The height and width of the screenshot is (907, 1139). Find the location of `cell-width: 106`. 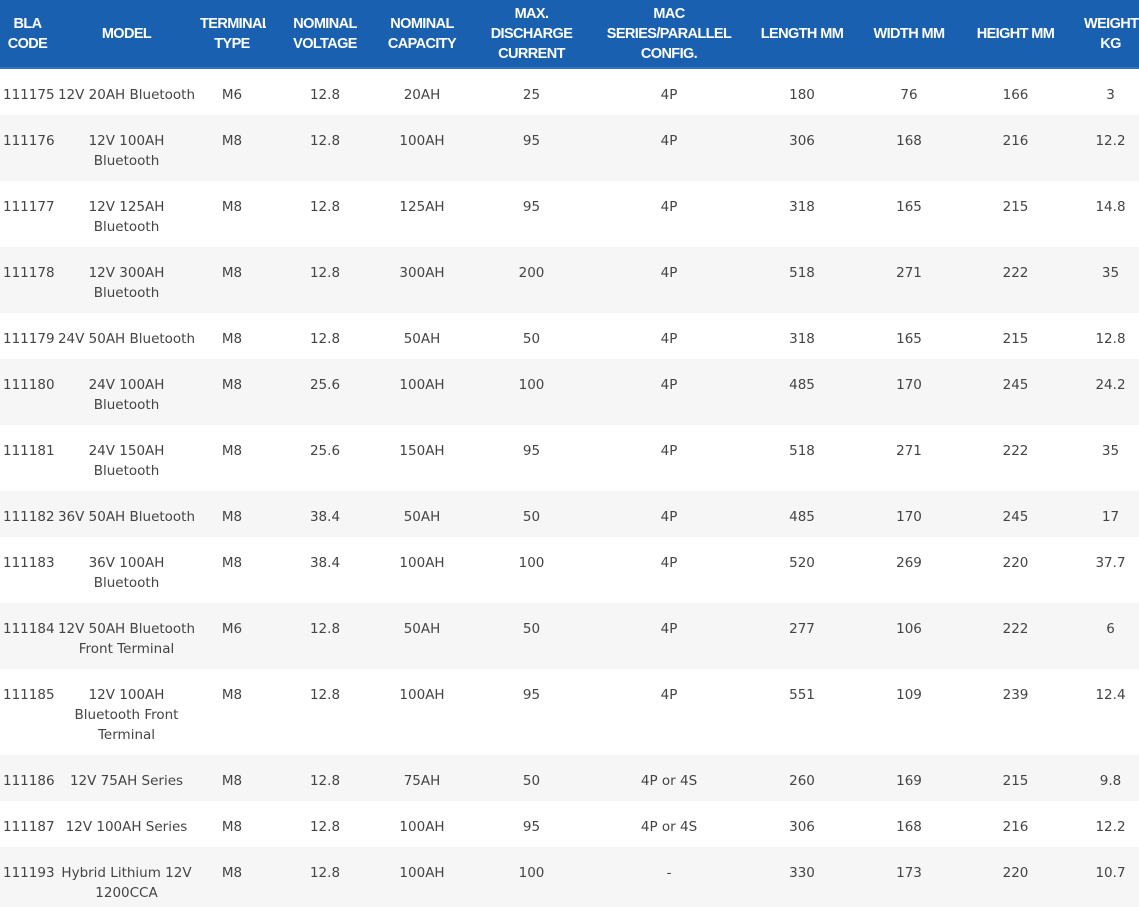

cell-width: 106 is located at coordinates (909, 636).